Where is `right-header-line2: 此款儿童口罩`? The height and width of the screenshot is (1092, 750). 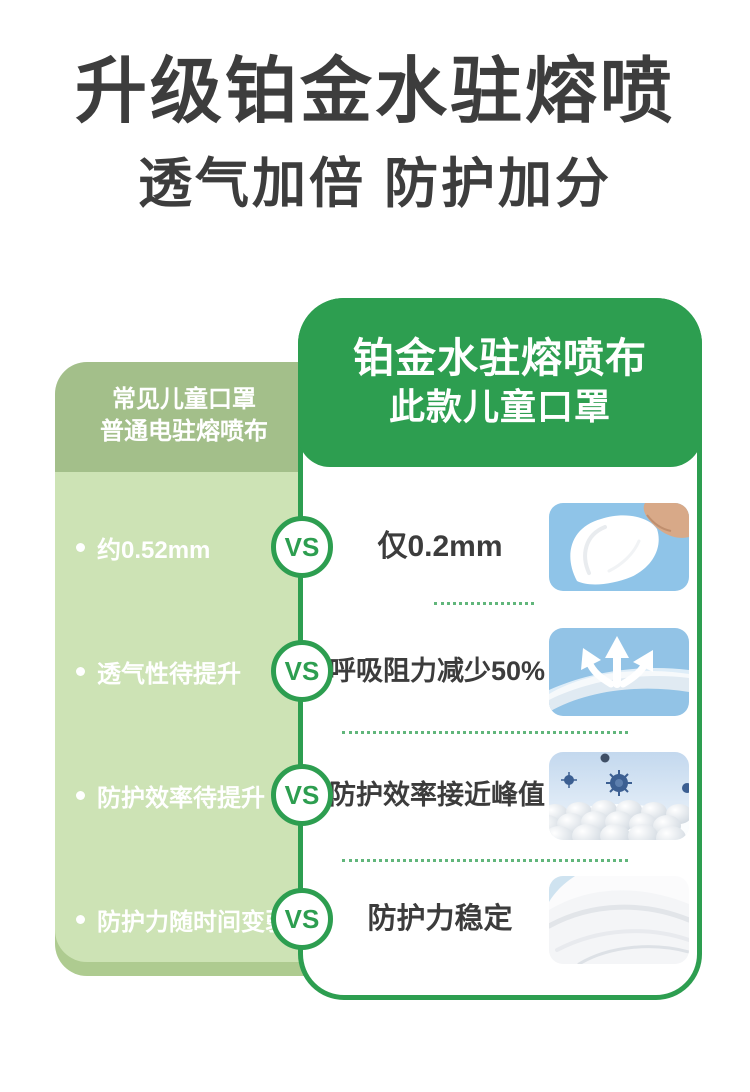
right-header-line2: 此款儿童口罩 is located at coordinates (499, 406).